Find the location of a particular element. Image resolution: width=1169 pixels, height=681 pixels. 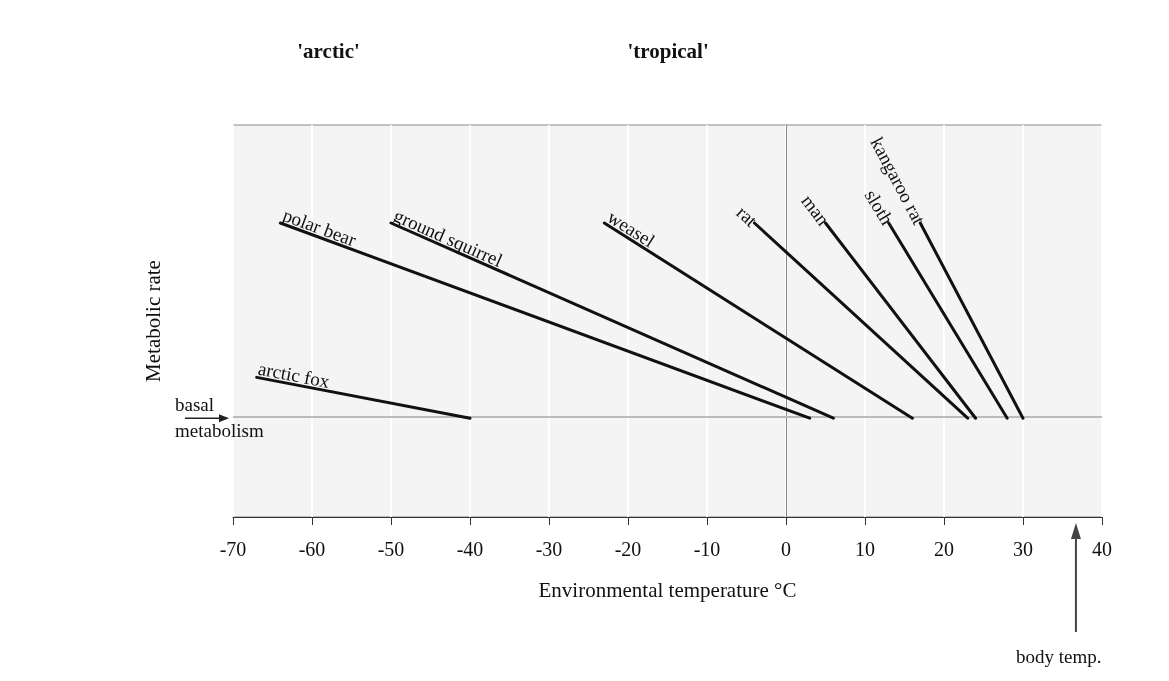

x-tick-label: -40 is located at coordinates (470, 549).